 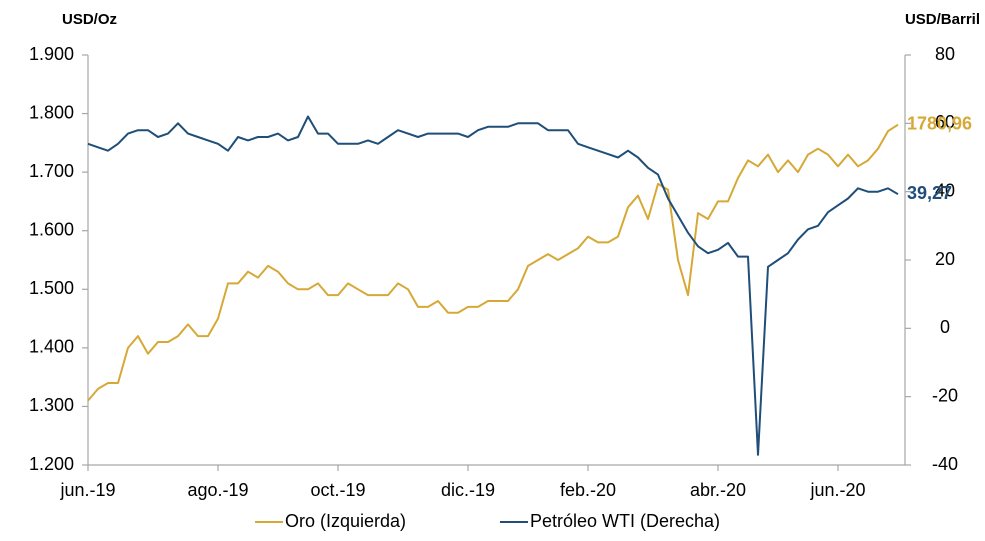 What do you see at coordinates (345, 521) in the screenshot?
I see `legend-label: Oro (Izquierda)` at bounding box center [345, 521].